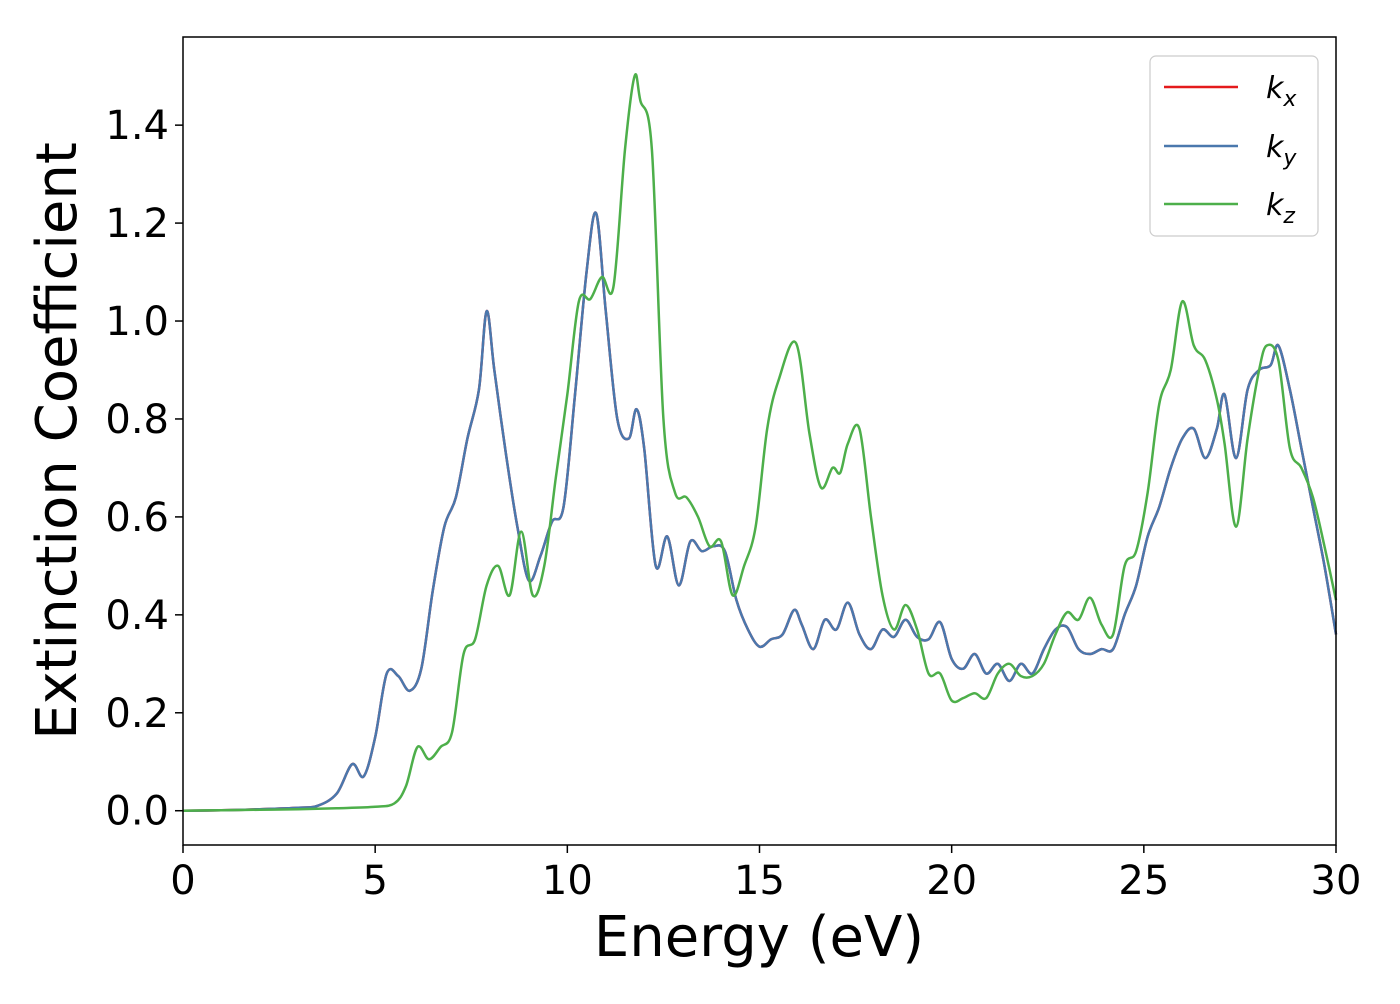 The height and width of the screenshot is (1004, 1400). Describe the element at coordinates (374, 881) in the screenshot. I see `x-tick-label: 5` at that location.